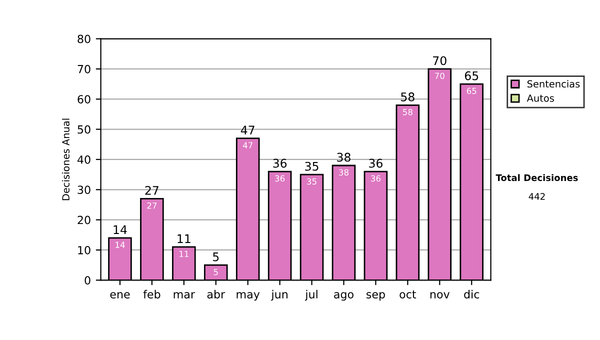 This screenshot has width=600, height=340. I want to click on data-label: 70, so click(439, 76).